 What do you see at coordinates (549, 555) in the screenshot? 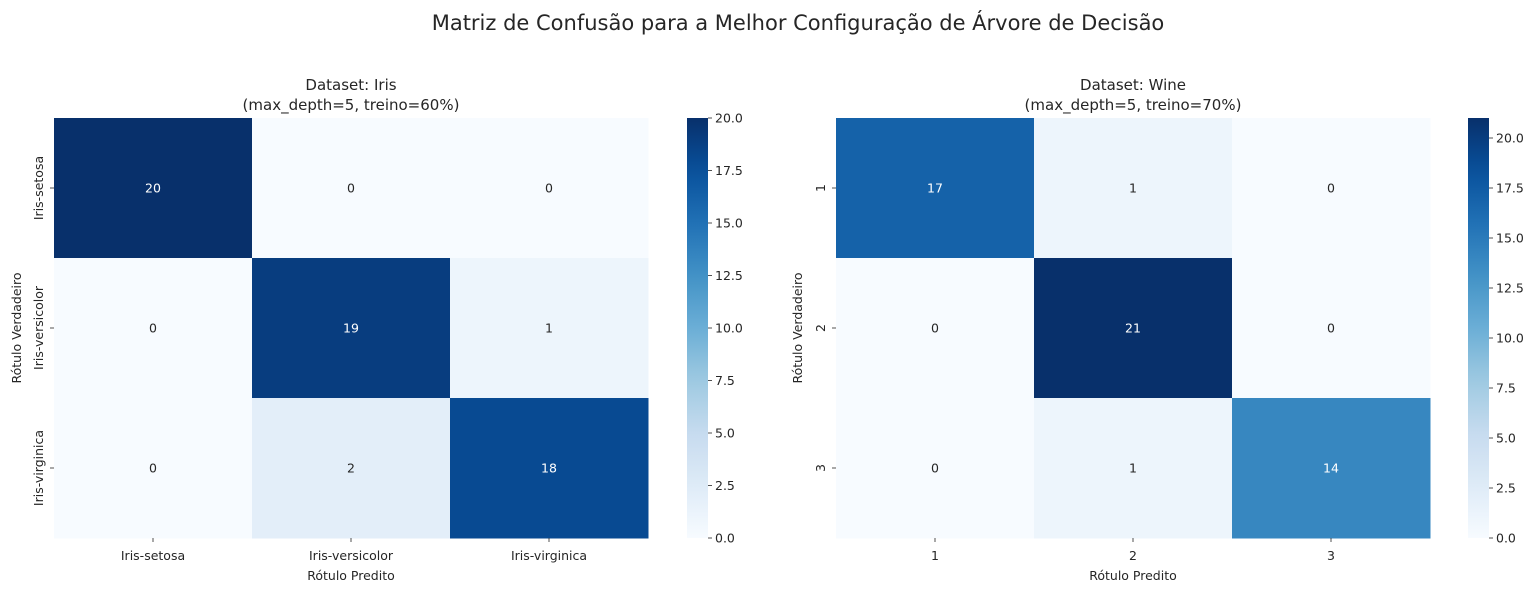
I see `x-tick-label: Iris-virginica` at bounding box center [549, 555].